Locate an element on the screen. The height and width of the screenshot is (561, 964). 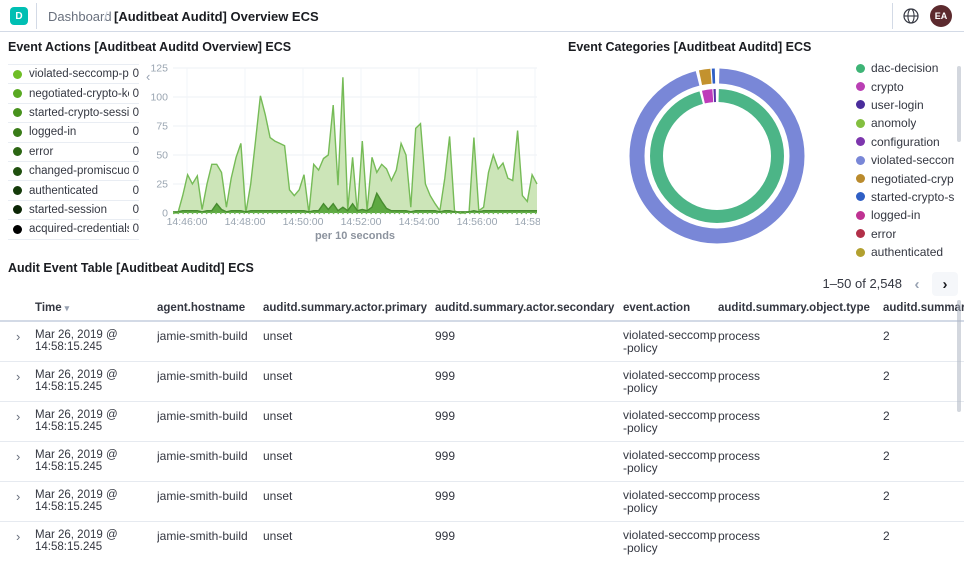
legend-item: changed-promiscuo... 0 is located at coordinates (73, 172).